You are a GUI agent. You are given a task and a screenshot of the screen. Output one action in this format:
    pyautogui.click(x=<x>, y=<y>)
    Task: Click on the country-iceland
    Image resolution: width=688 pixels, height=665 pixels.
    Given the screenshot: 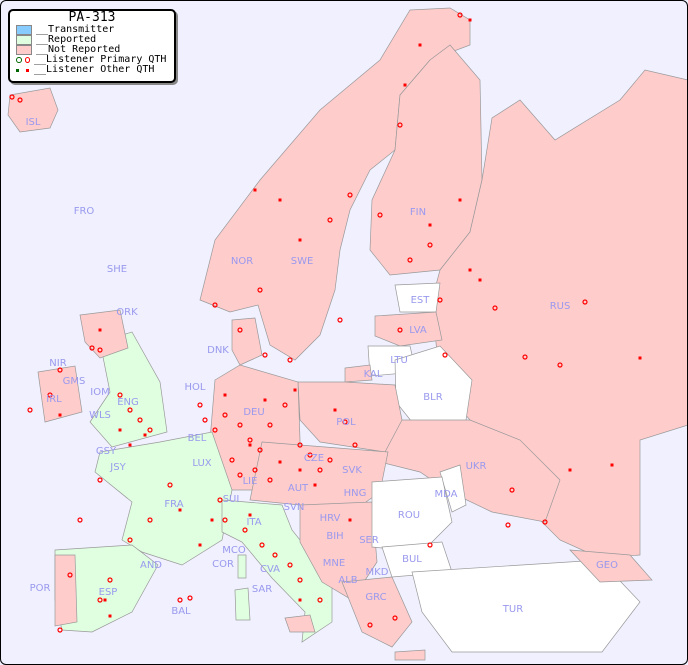 What is the action you would take?
    pyautogui.click(x=33, y=110)
    